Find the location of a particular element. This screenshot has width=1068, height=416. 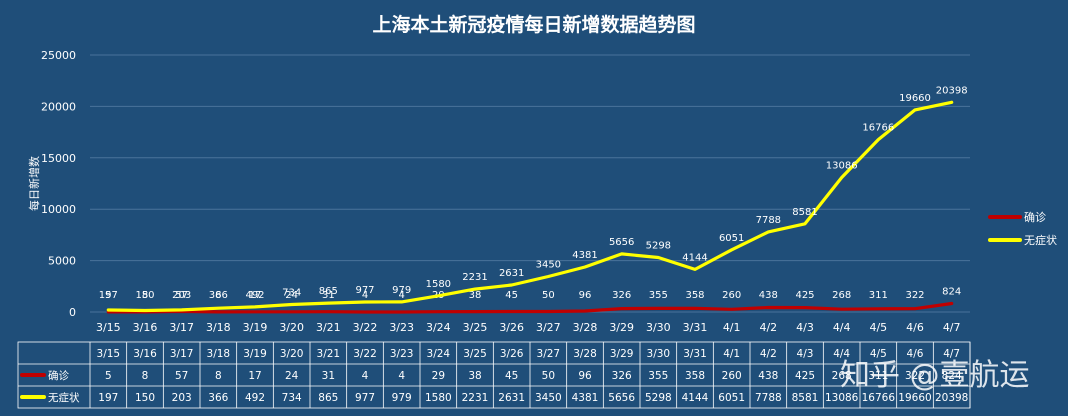

table-header-cell: 3/15 is located at coordinates (109, 354).